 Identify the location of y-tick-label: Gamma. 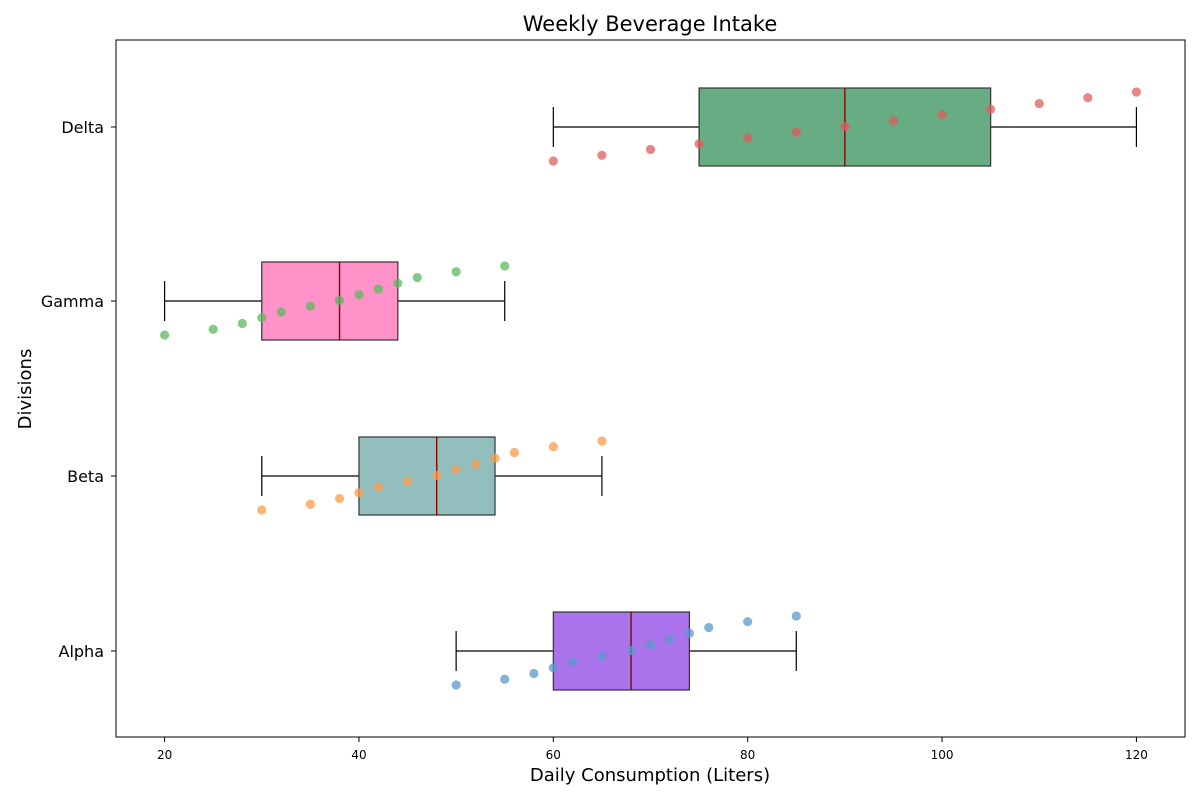
(72, 301).